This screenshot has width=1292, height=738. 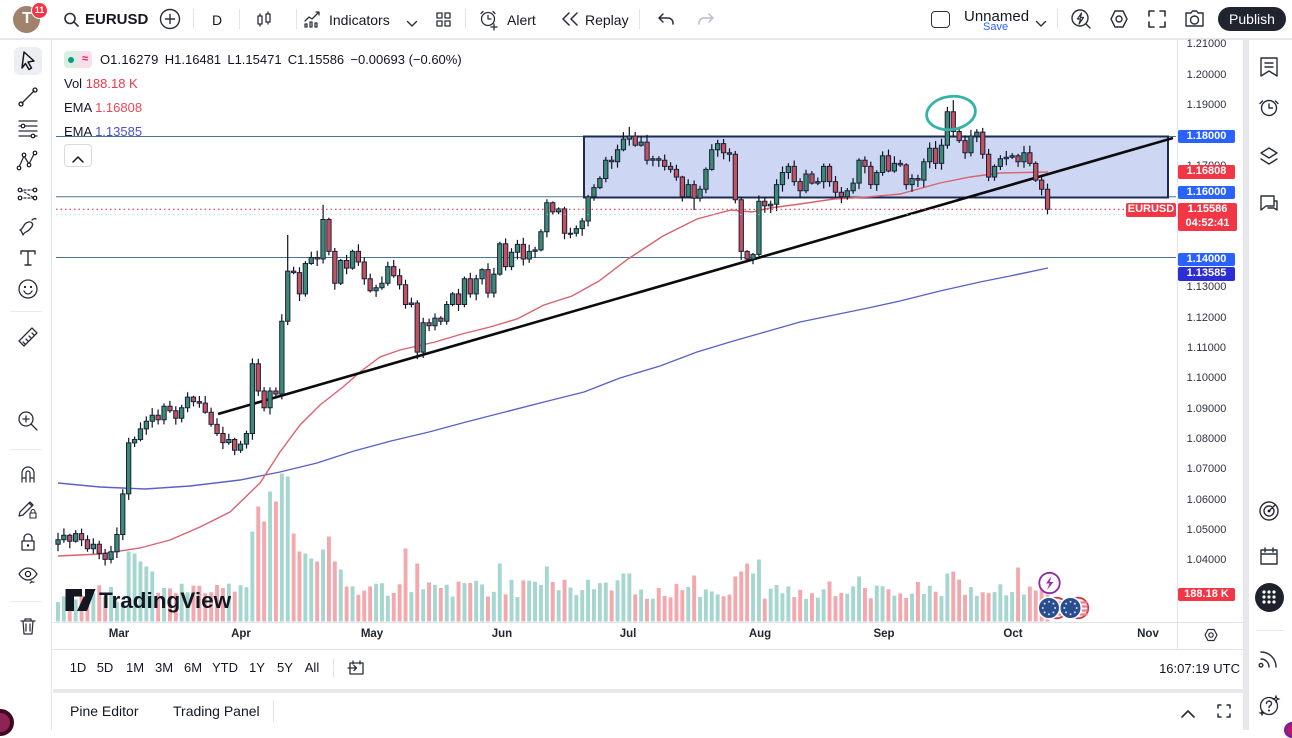 I want to click on svg-text: TradingView, so click(x=165, y=600).